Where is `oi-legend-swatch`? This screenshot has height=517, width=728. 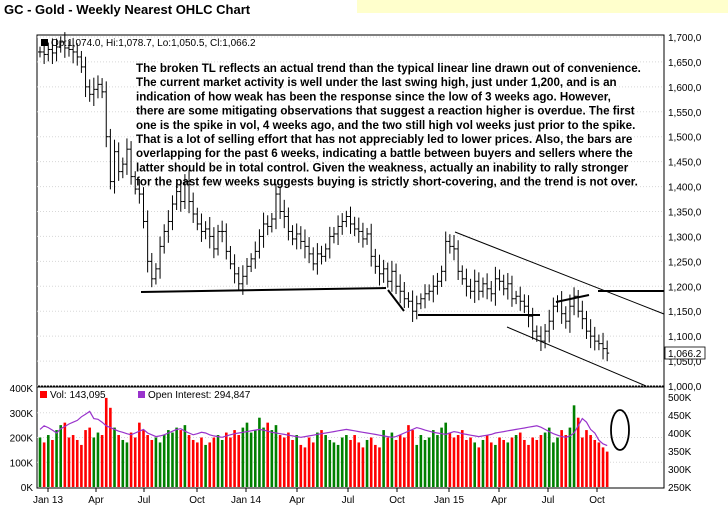 oi-legend-swatch is located at coordinates (141, 394).